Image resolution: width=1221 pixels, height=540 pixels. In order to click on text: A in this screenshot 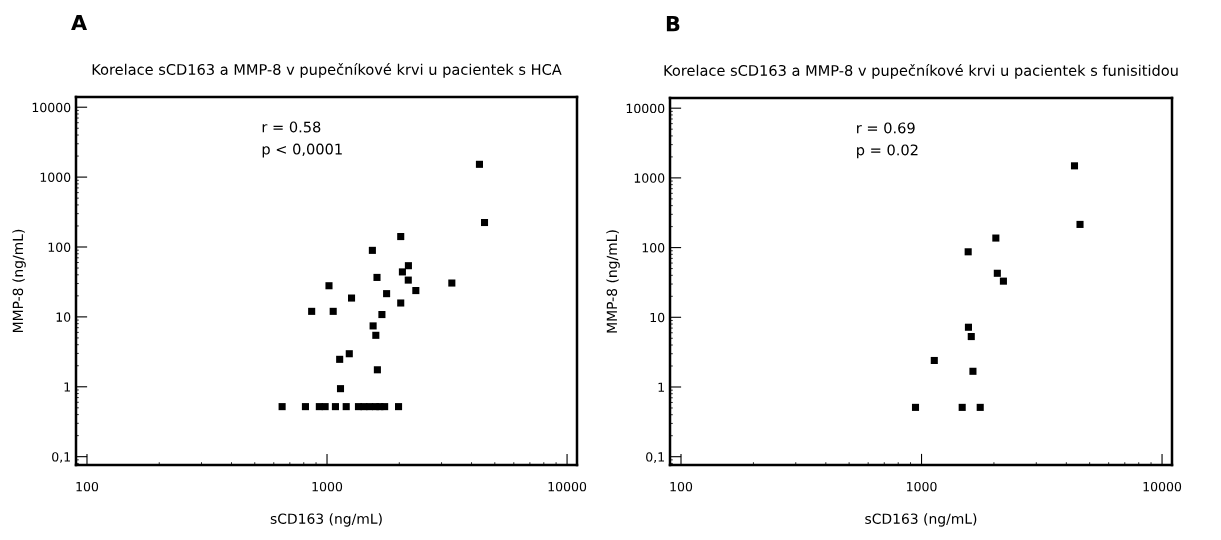, I will do `click(79, 22)`.